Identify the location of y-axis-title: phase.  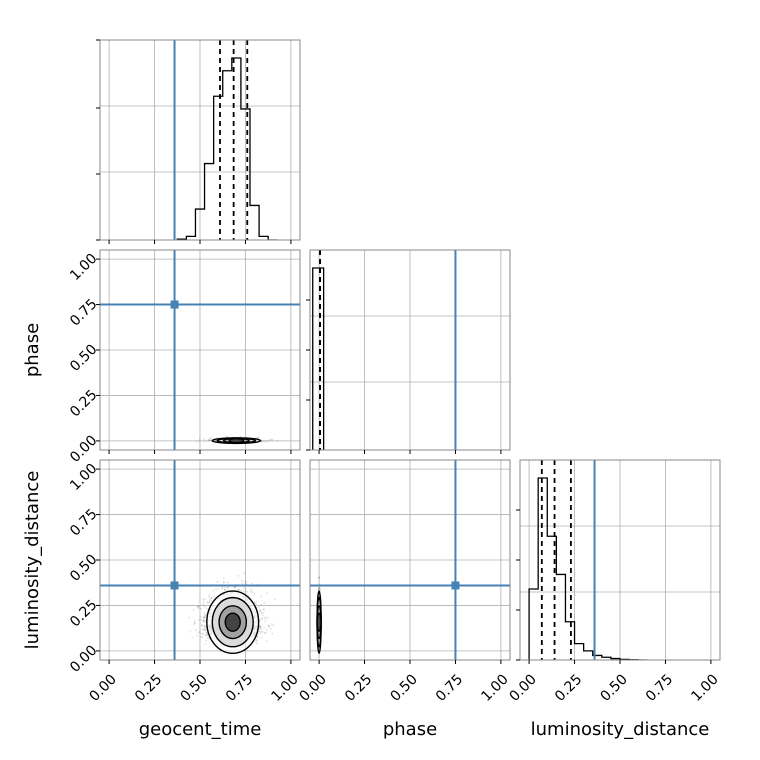
(32, 350).